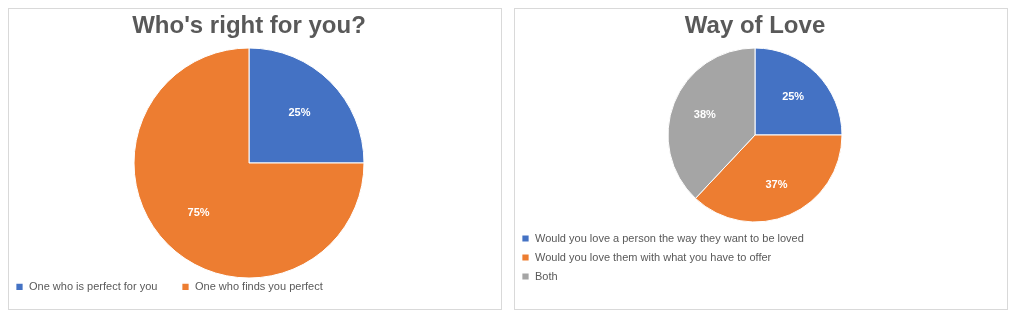 The width and height of the screenshot is (1023, 322). I want to click on legend-label: Both, so click(546, 275).